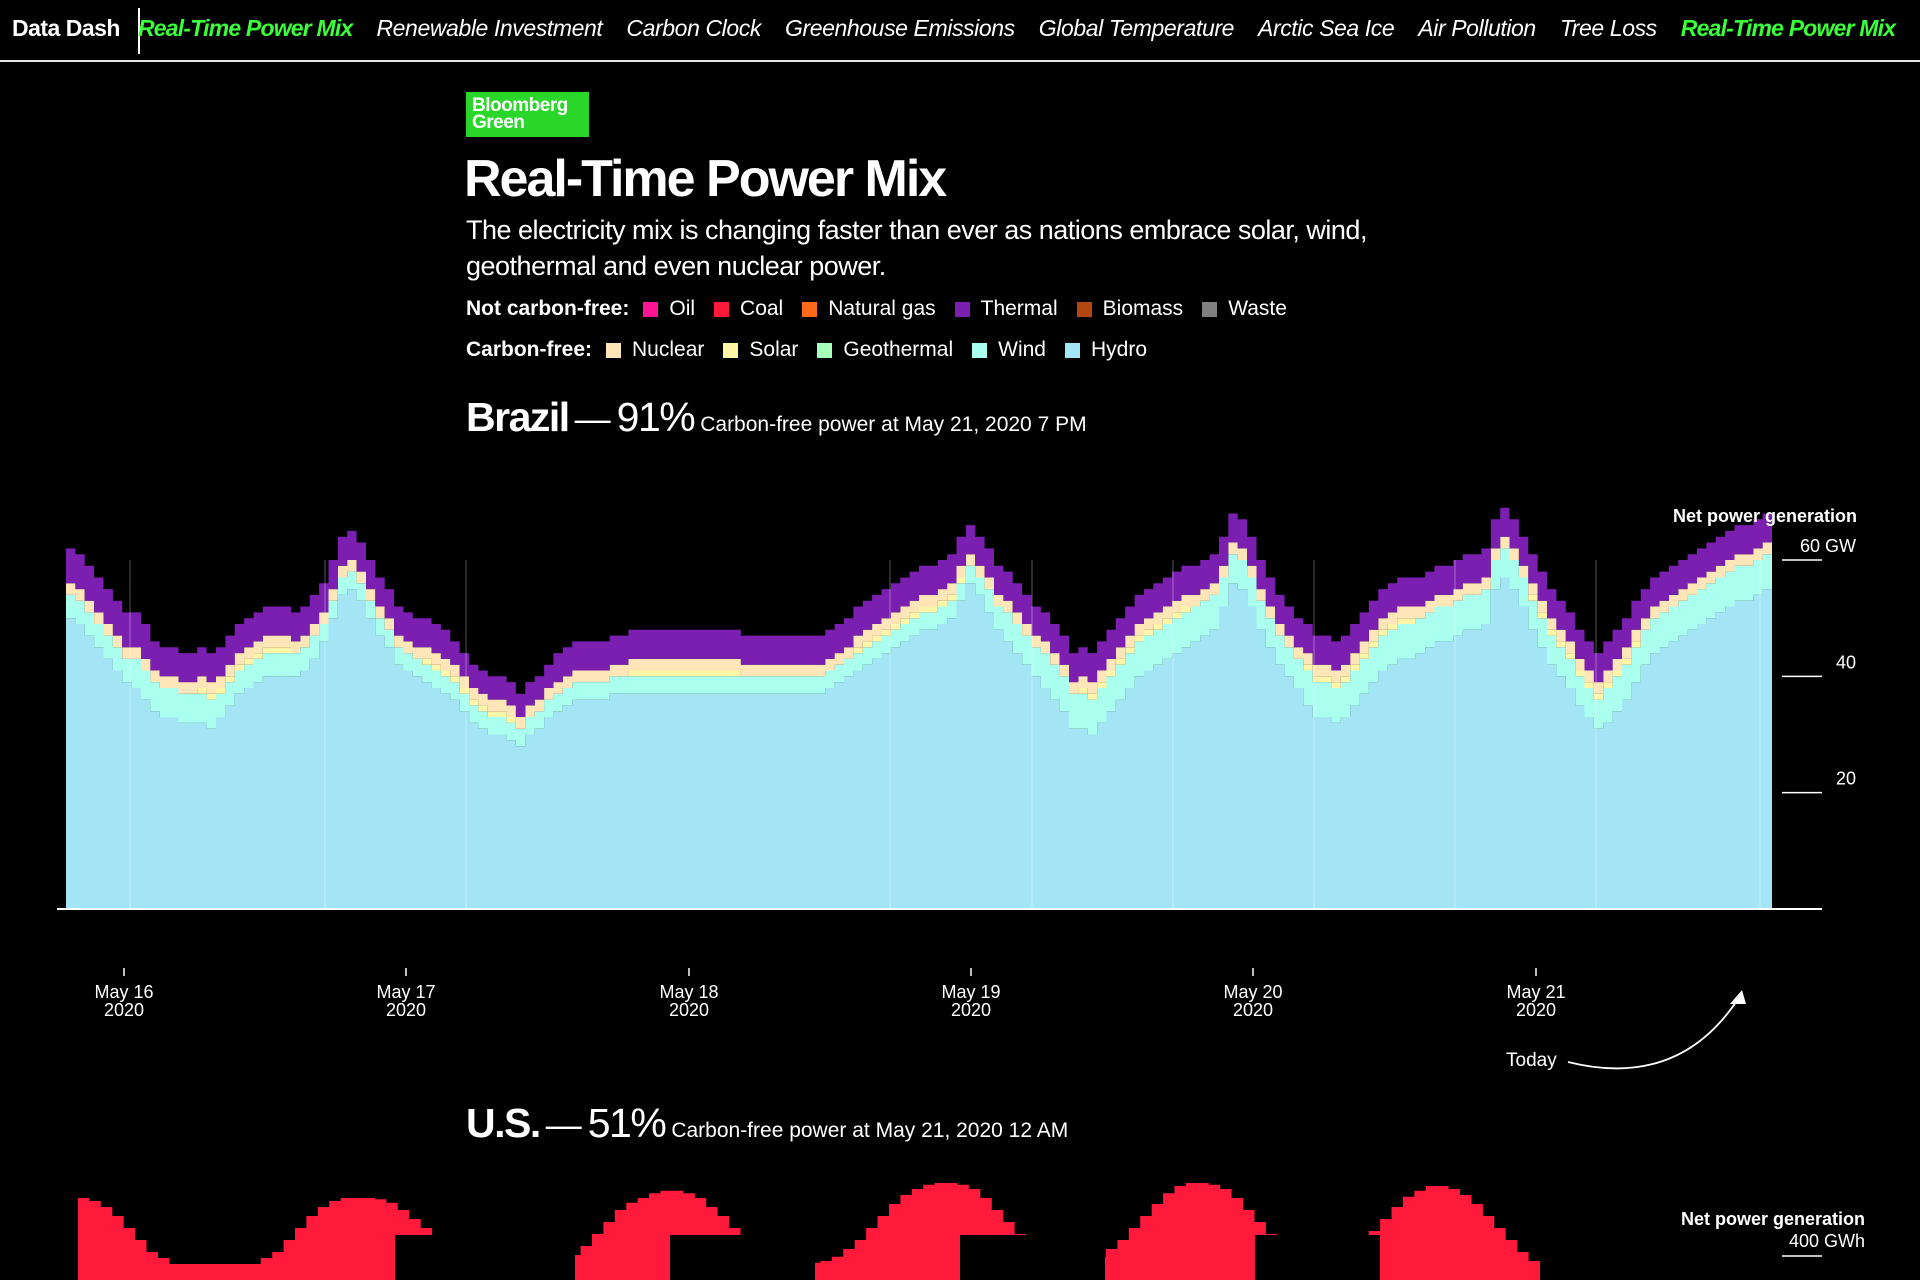 The image size is (1920, 1280). Describe the element at coordinates (1326, 28) in the screenshot. I see `nav-item-arctic-sea-ice: Arctic Sea Ice` at that location.